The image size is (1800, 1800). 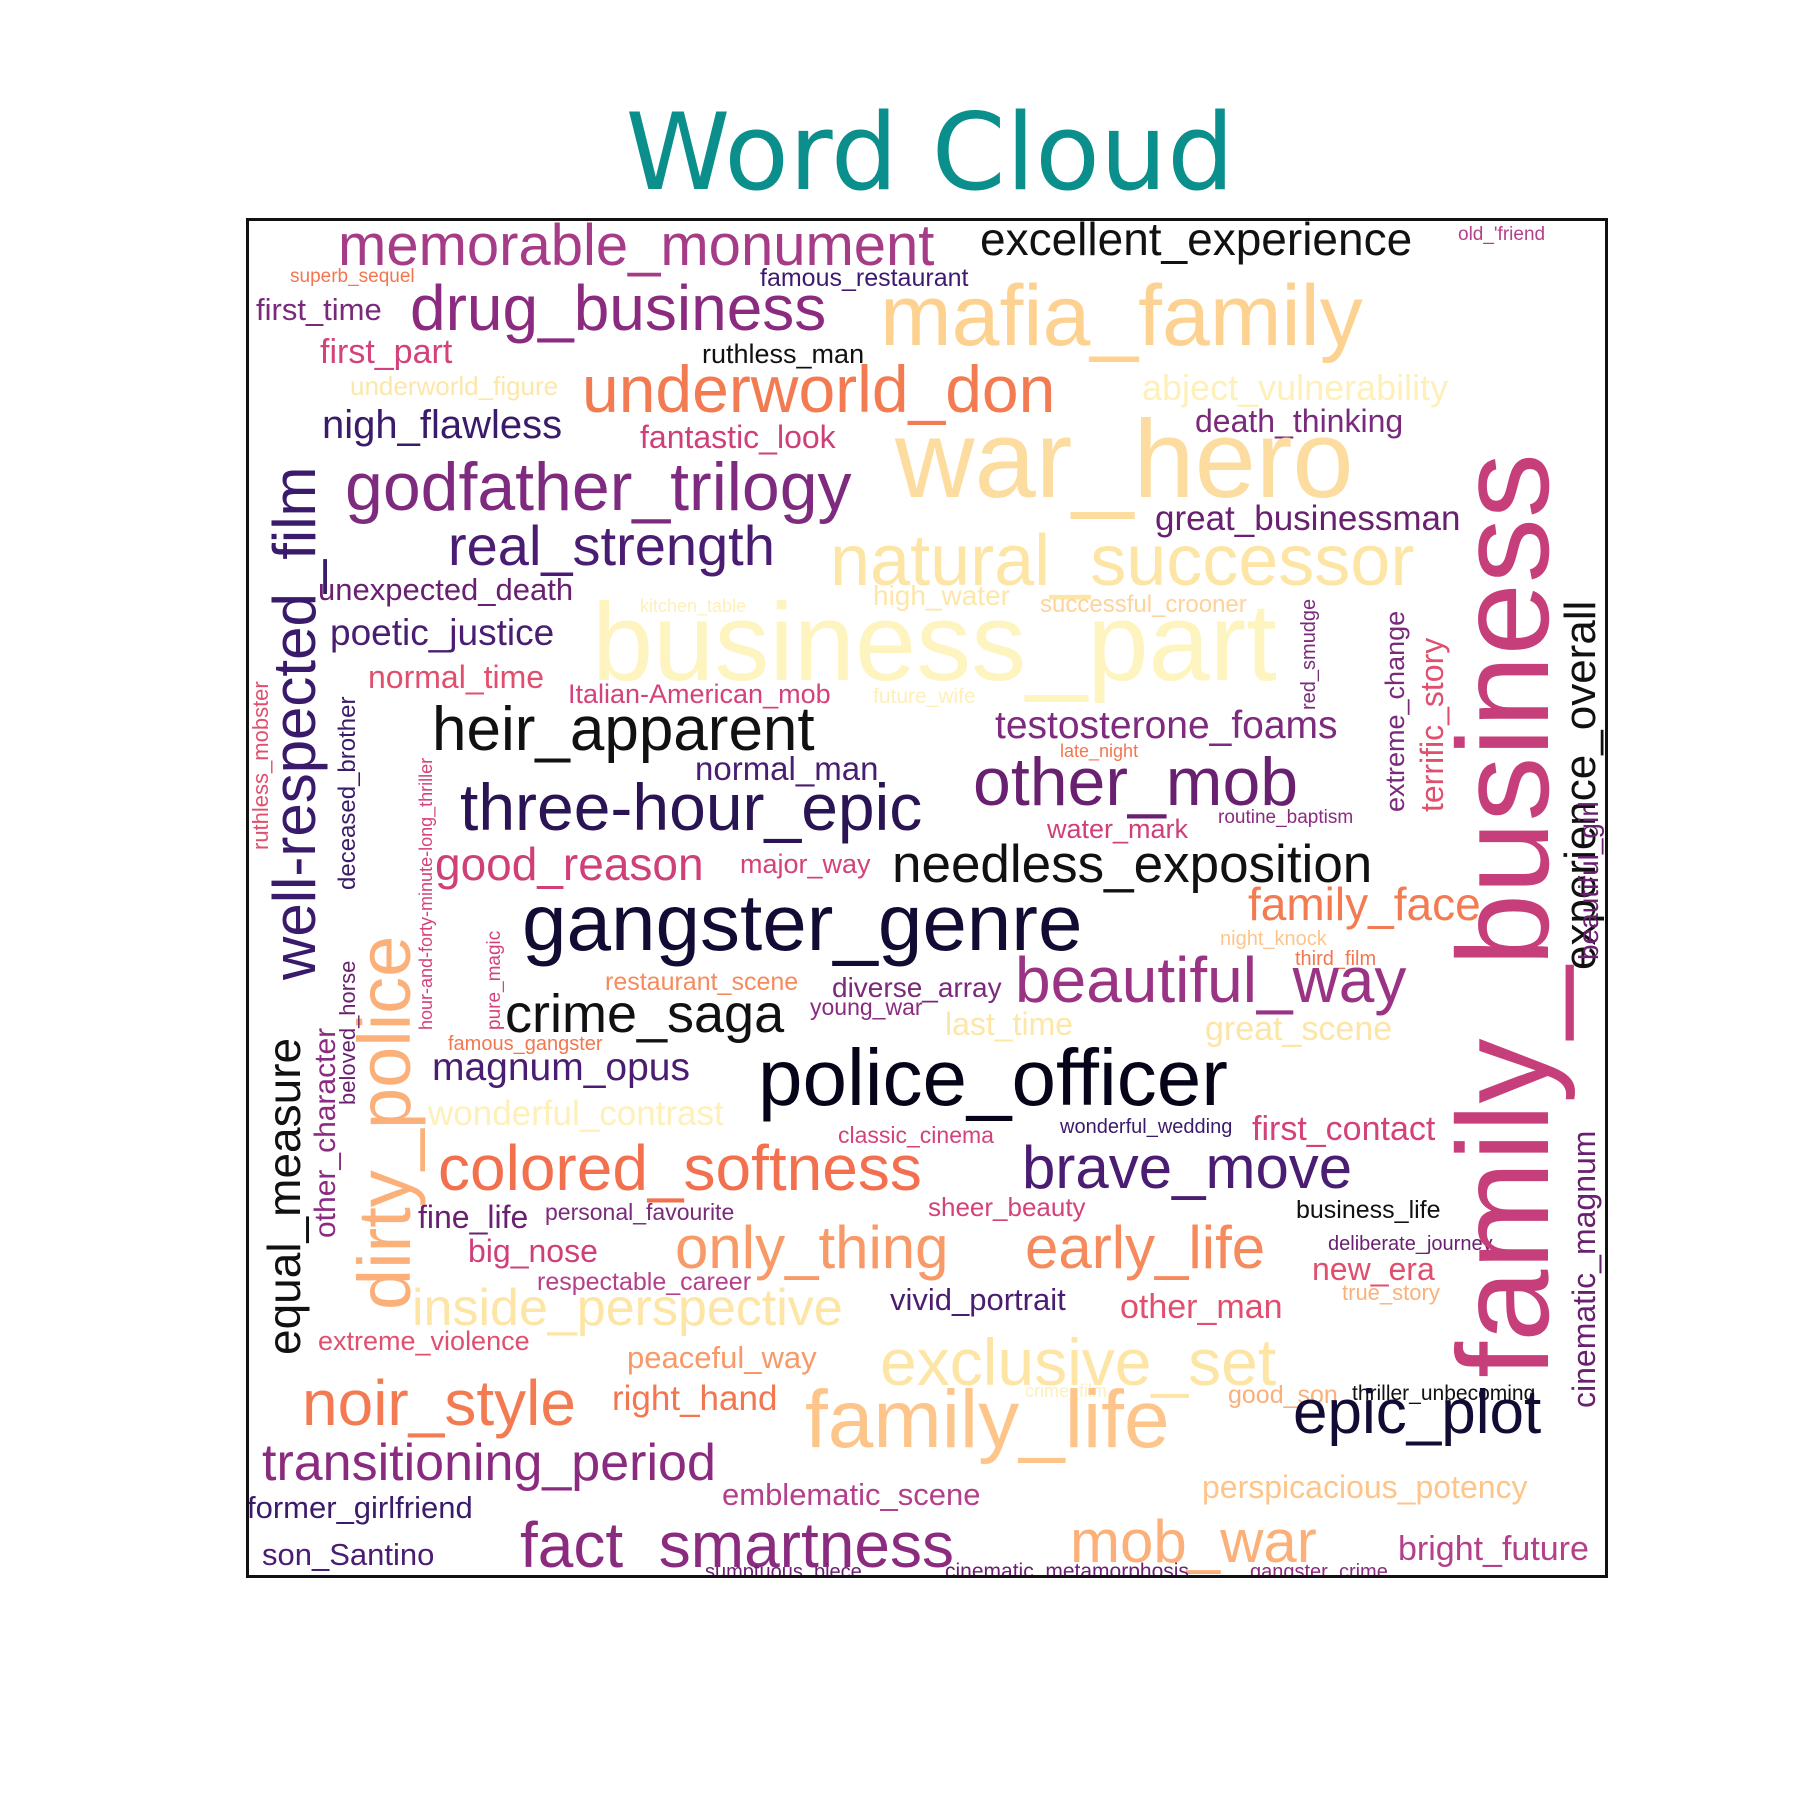 What do you see at coordinates (1274, 939) in the screenshot?
I see `word-night-knock: night_knock` at bounding box center [1274, 939].